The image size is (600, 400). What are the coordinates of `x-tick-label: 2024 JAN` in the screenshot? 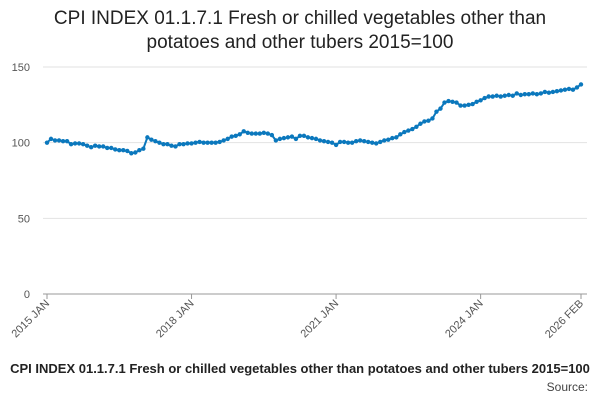 It's located at (464, 319).